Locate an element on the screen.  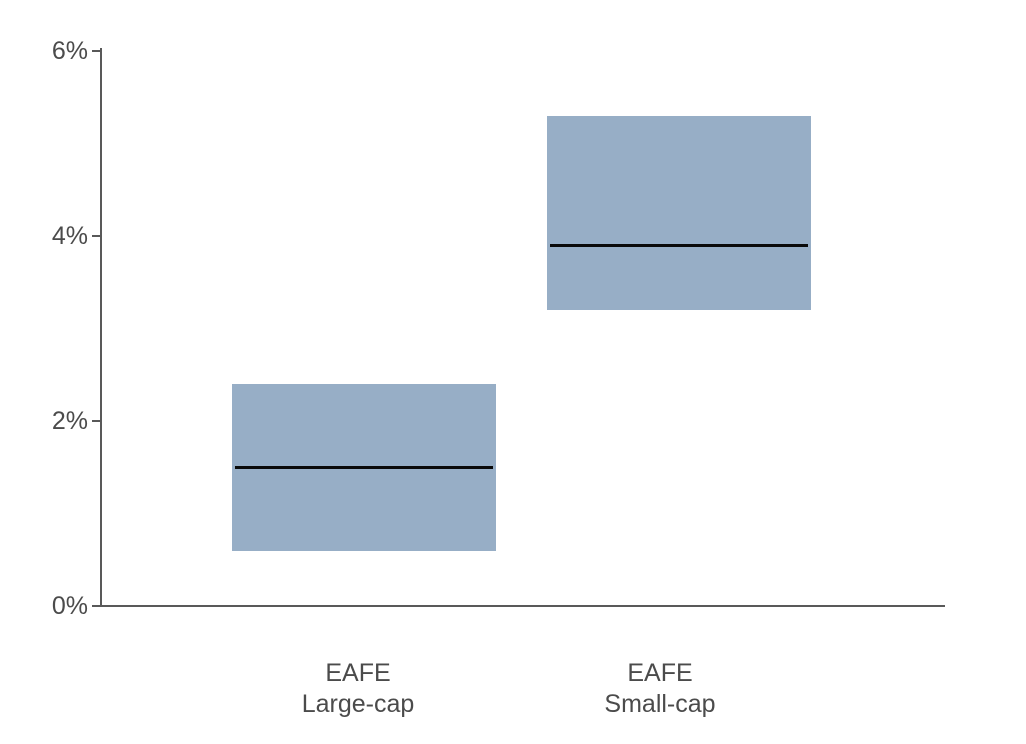
y-tick-label: 6% is located at coordinates (69, 51).